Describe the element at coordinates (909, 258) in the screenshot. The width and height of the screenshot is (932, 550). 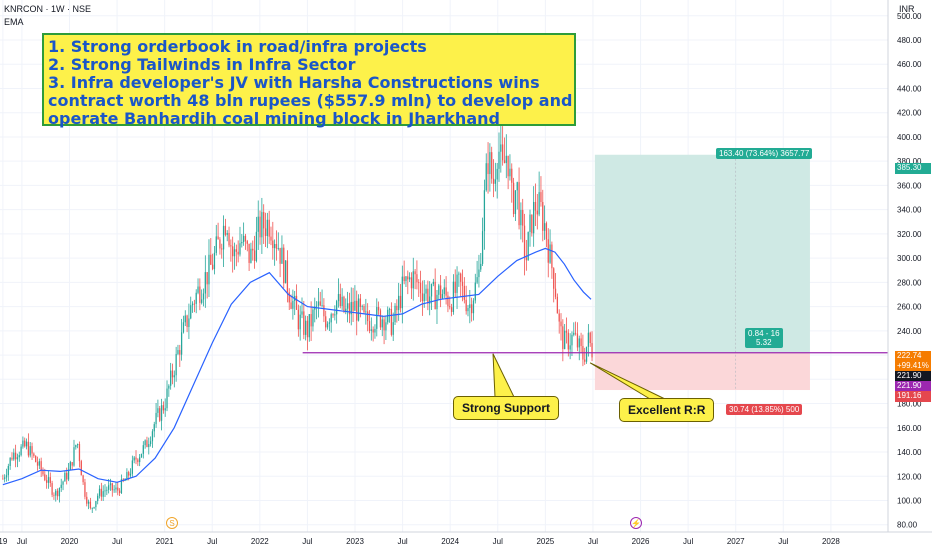
I see `y-tick-label: 300.00` at that location.